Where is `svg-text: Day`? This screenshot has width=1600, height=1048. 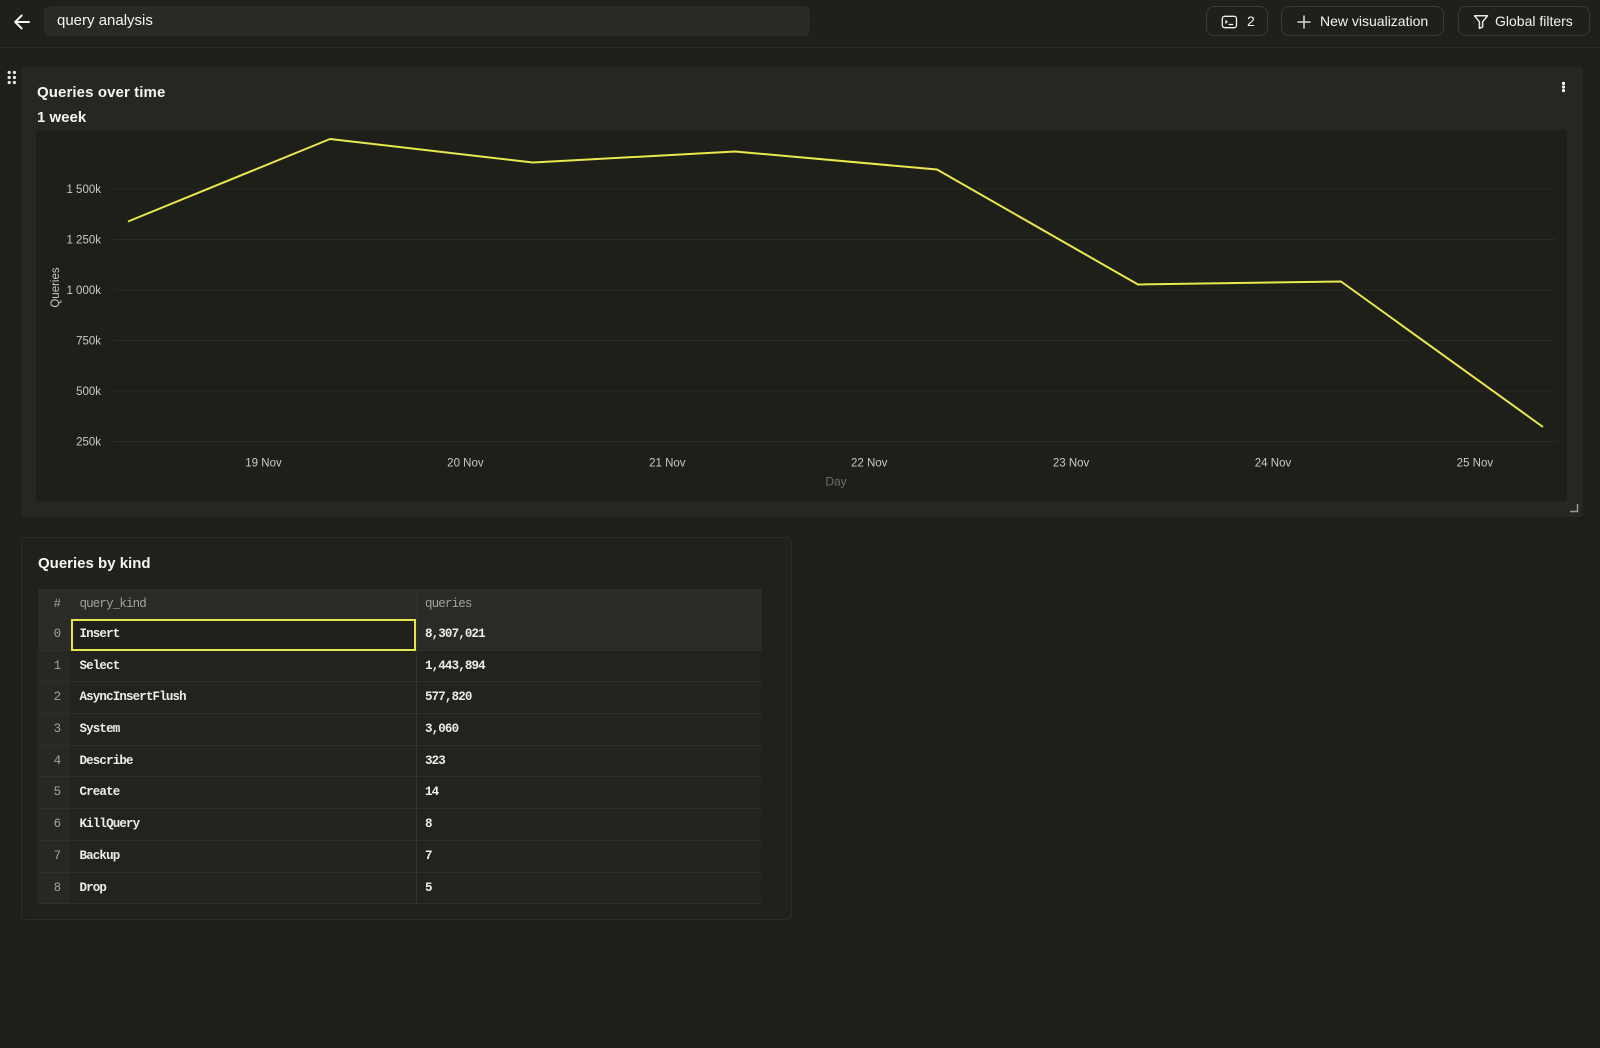
svg-text: Day is located at coordinates (835, 482).